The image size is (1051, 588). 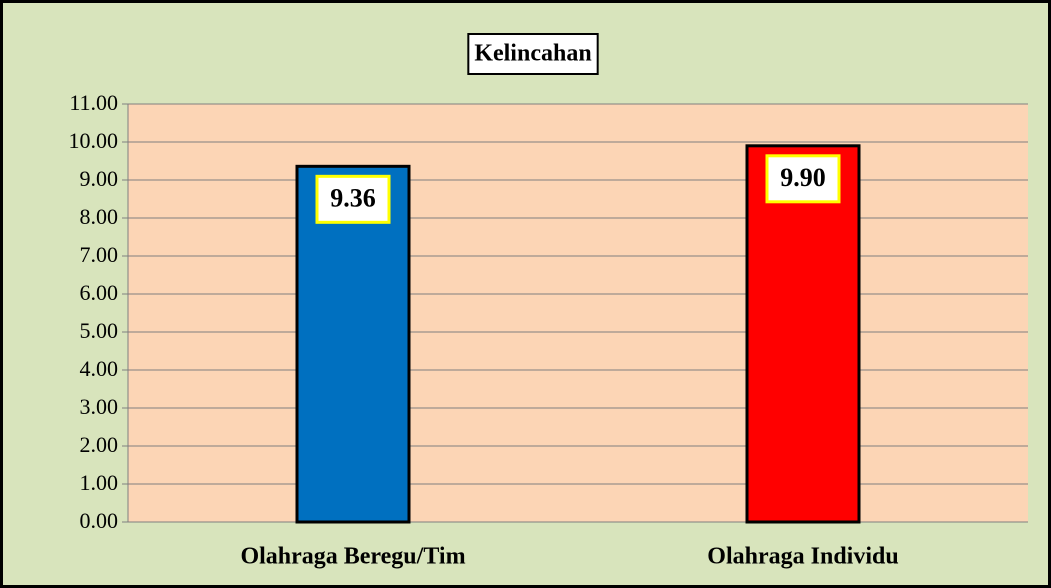 I want to click on y-tick-label: 9.00, so click(x=99, y=178).